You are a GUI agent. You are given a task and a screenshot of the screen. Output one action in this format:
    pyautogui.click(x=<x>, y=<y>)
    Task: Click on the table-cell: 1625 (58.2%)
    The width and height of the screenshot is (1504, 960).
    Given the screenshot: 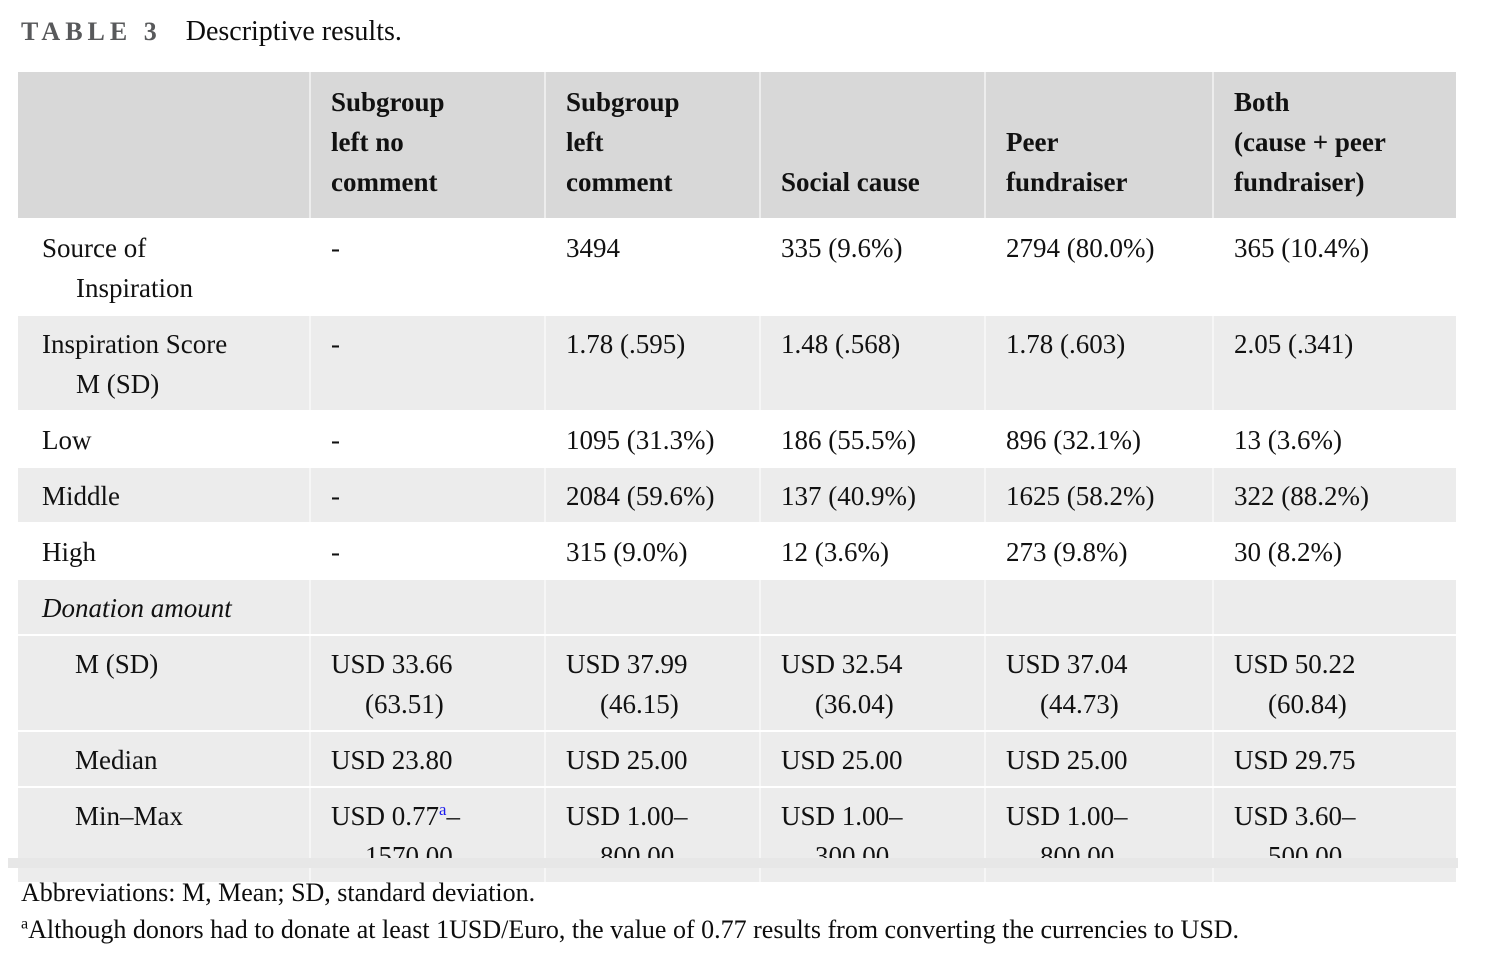 What is the action you would take?
    pyautogui.click(x=1098, y=495)
    